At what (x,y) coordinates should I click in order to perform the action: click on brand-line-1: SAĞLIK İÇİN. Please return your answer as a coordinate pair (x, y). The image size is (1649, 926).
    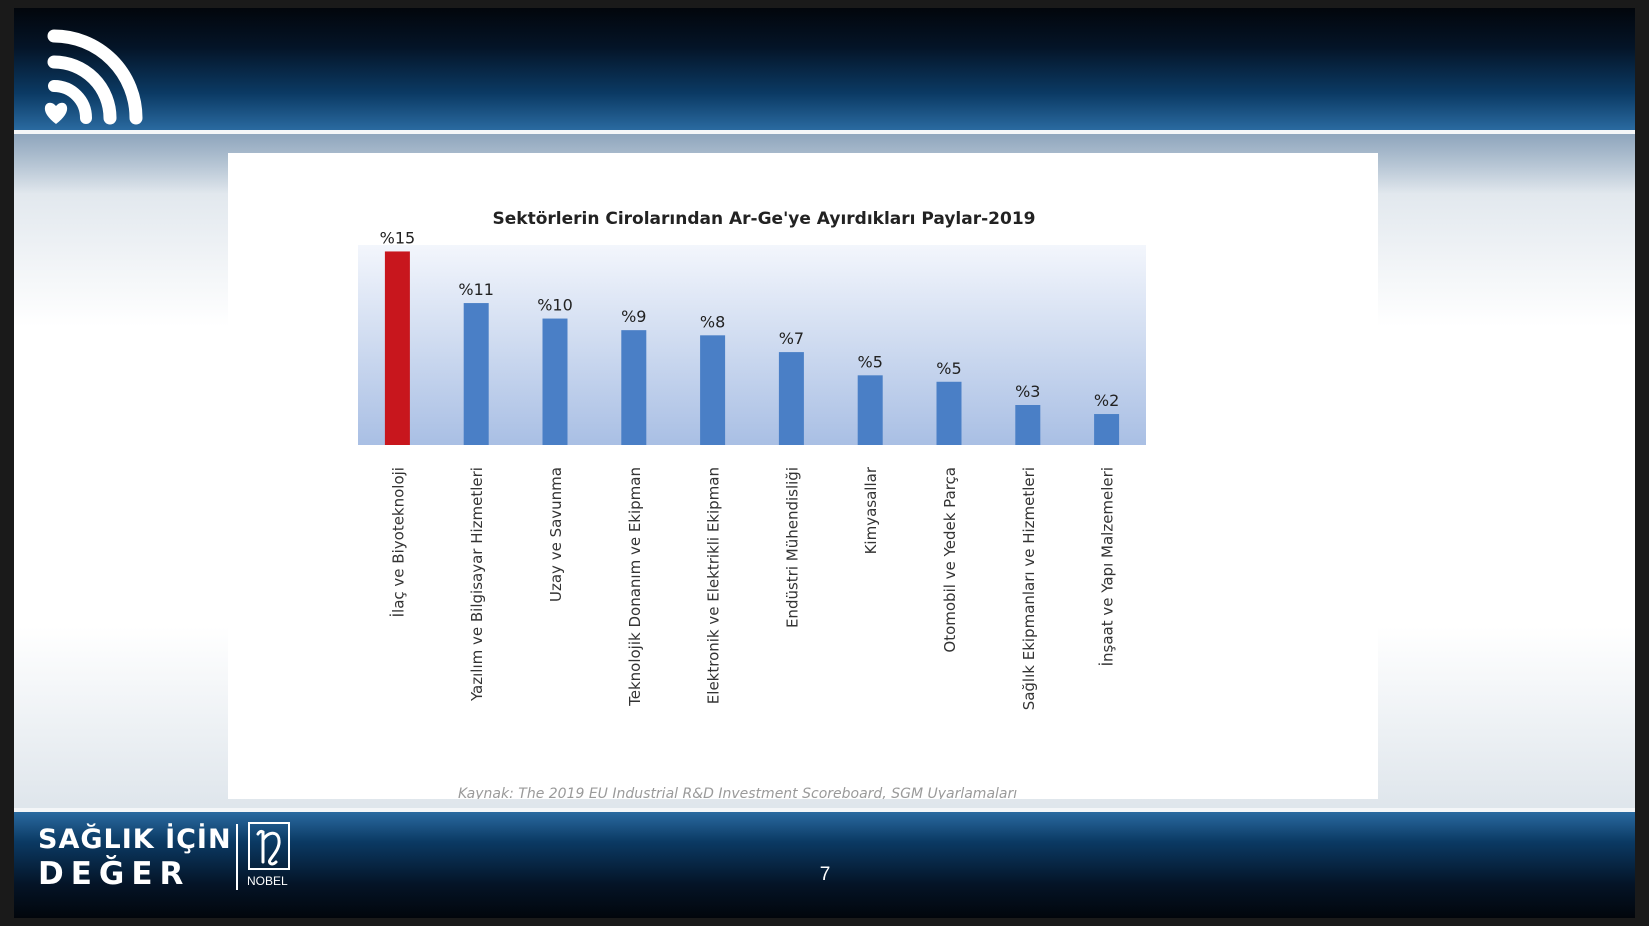
    Looking at the image, I should click on (135, 839).